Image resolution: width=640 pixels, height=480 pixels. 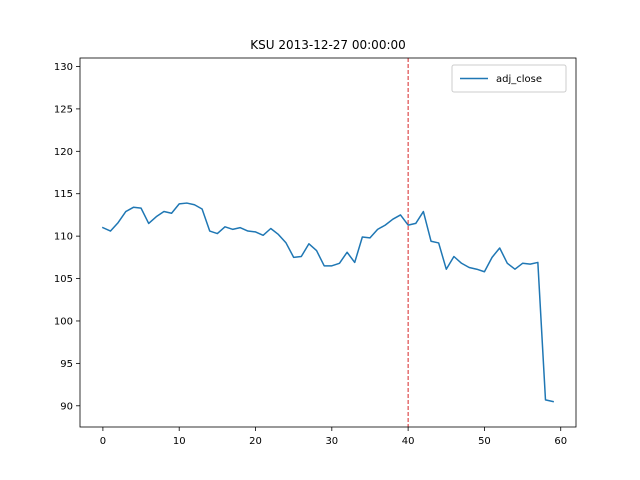 I want to click on legend-box, so click(x=509, y=78).